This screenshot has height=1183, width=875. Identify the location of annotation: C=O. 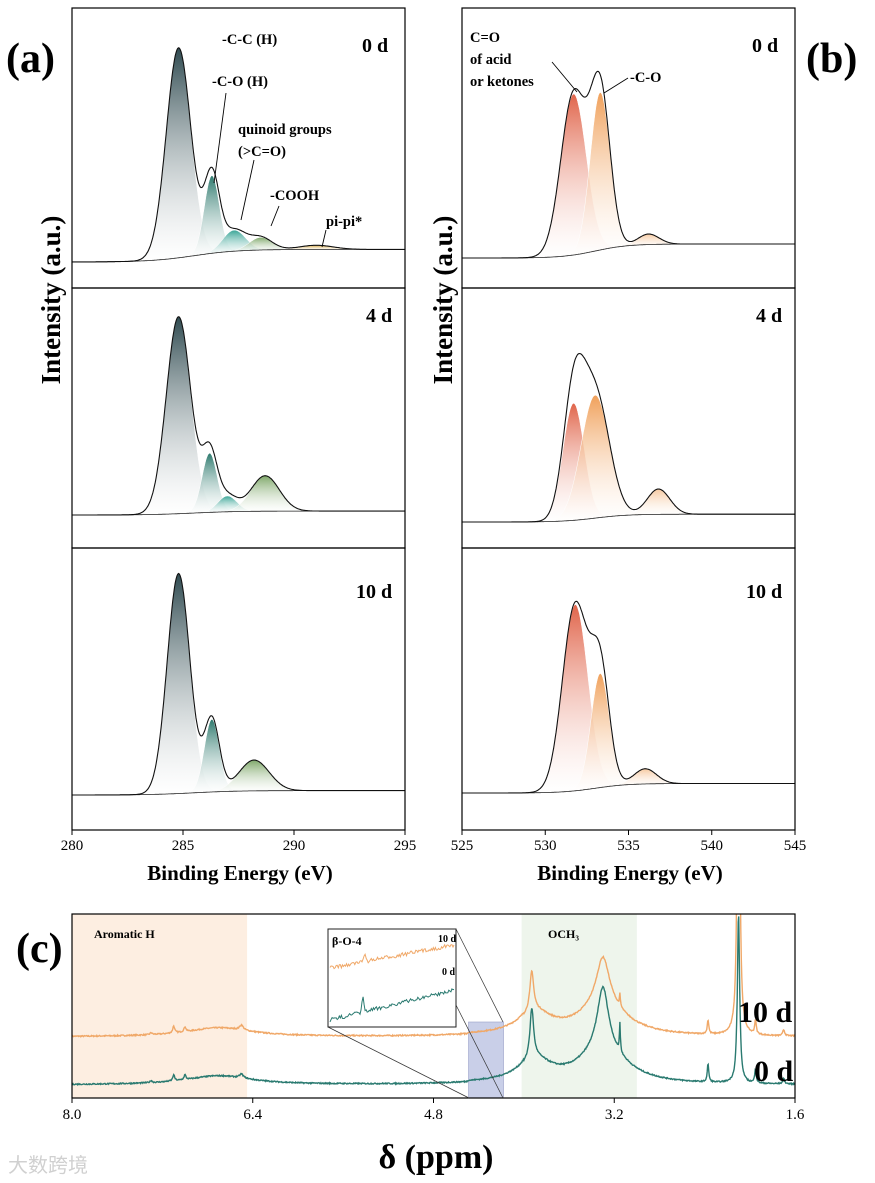
(485, 38).